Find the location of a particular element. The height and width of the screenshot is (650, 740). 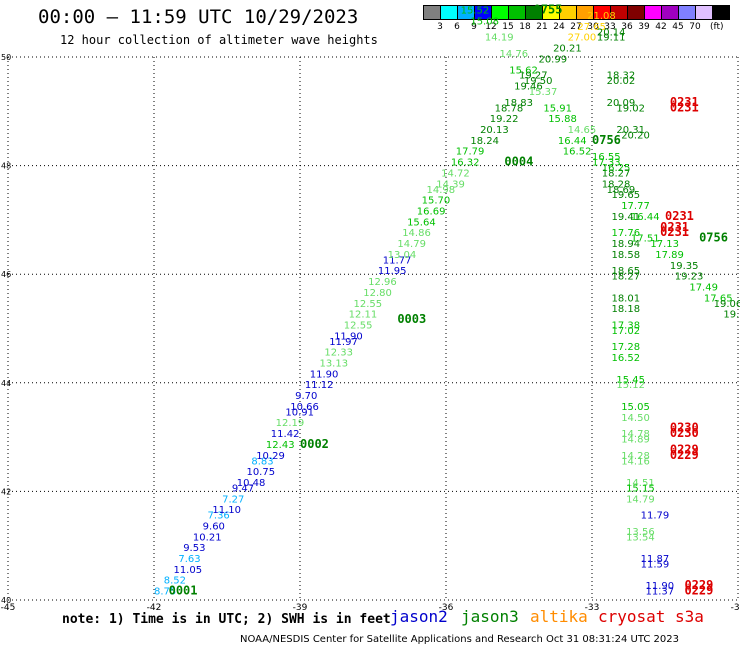

legend-label: 9 is located at coordinates (474, 27).